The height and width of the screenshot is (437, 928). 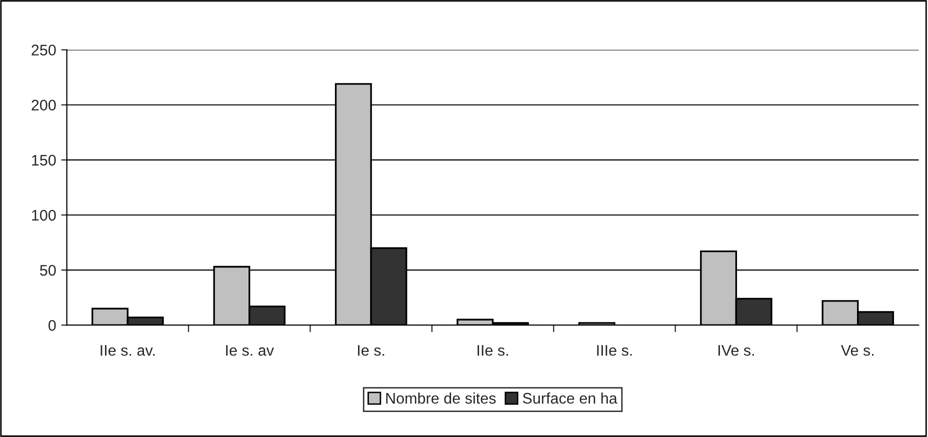 What do you see at coordinates (127, 350) in the screenshot?
I see `x-tick-label: IIe s. av.` at bounding box center [127, 350].